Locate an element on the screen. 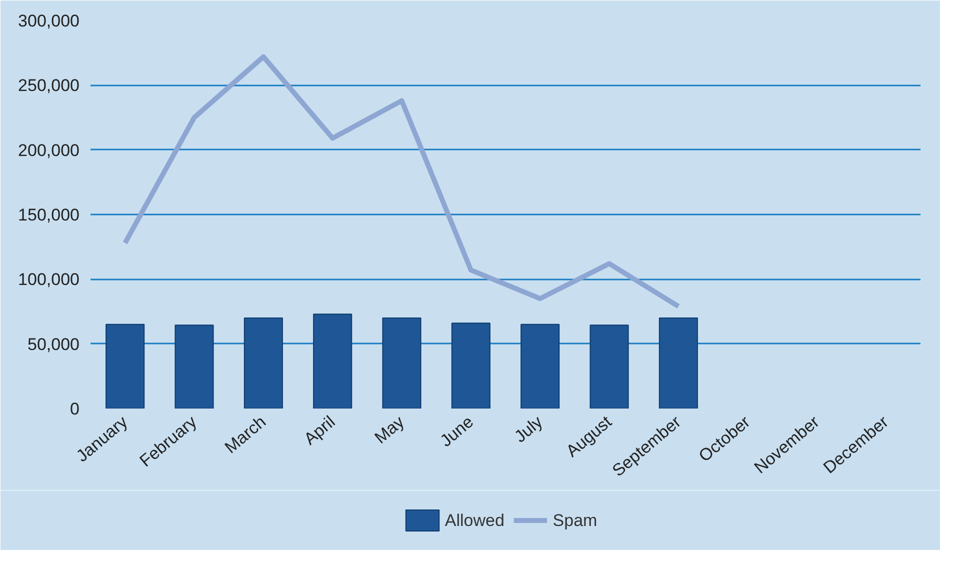  legend-label: Spam is located at coordinates (575, 520).